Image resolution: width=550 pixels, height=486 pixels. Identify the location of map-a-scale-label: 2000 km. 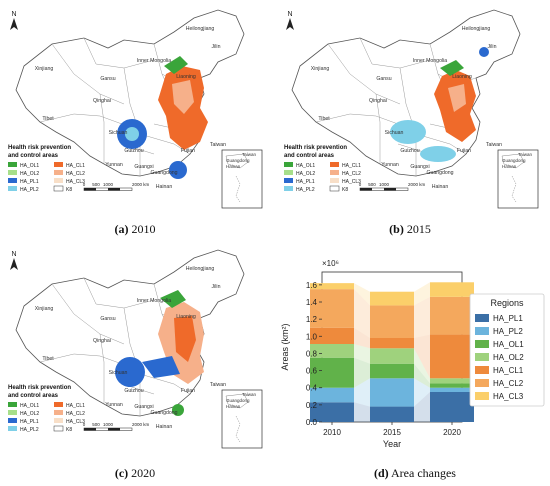
(141, 184).